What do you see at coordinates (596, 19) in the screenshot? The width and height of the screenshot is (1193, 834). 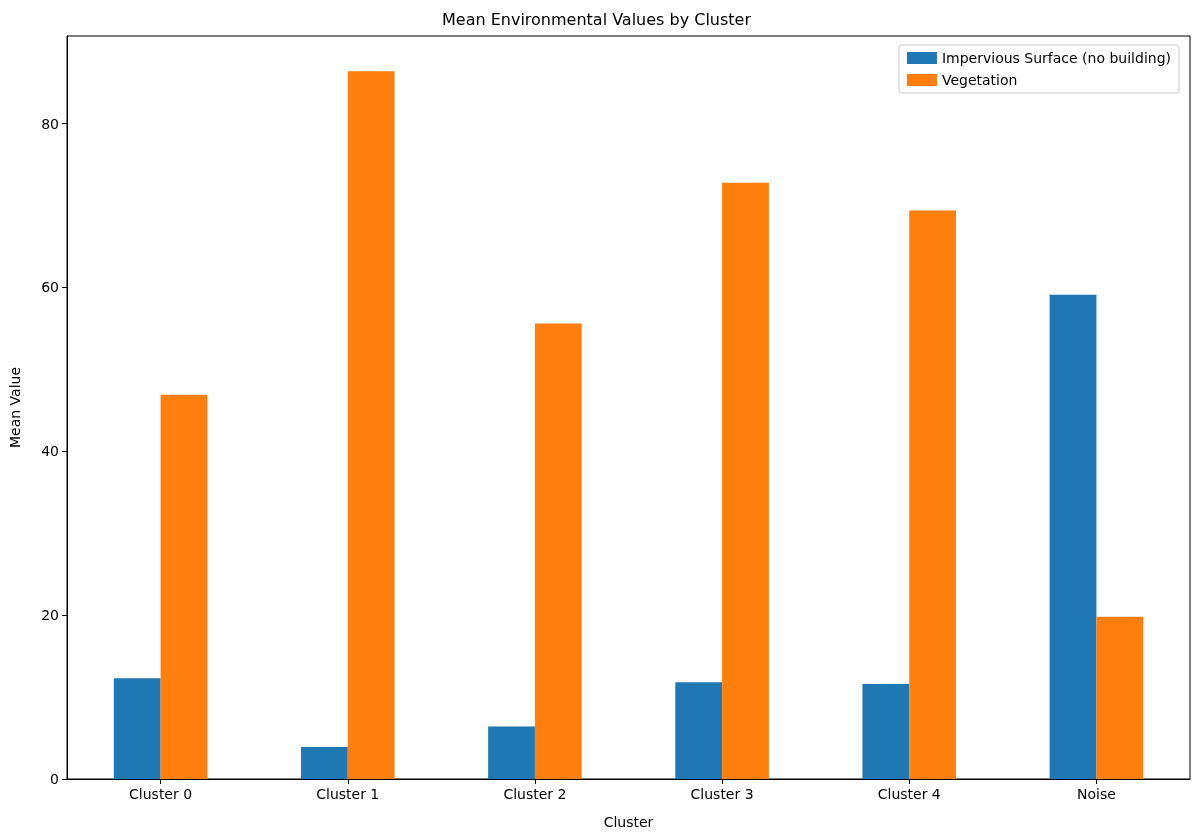 I see `chart-title: Mean Environmental Values by Cluster` at bounding box center [596, 19].